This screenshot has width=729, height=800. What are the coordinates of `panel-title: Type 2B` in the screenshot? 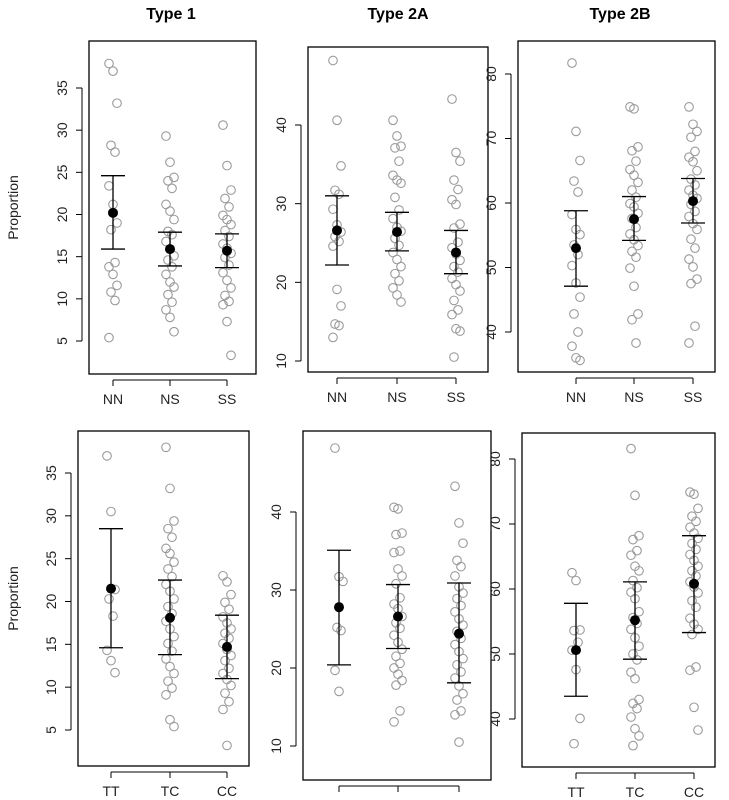 It's located at (619, 14).